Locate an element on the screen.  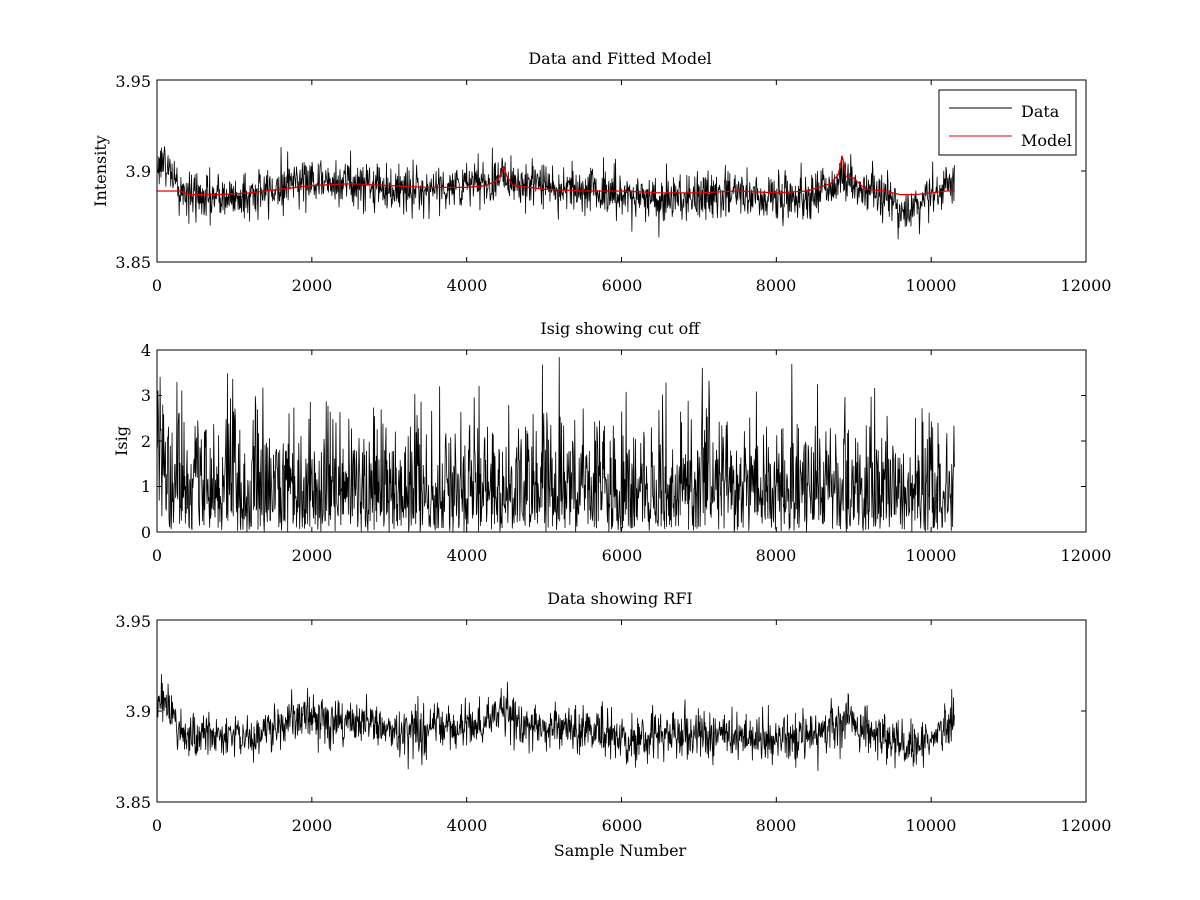
panel-1-ytick: 3.9 is located at coordinates (138, 171).